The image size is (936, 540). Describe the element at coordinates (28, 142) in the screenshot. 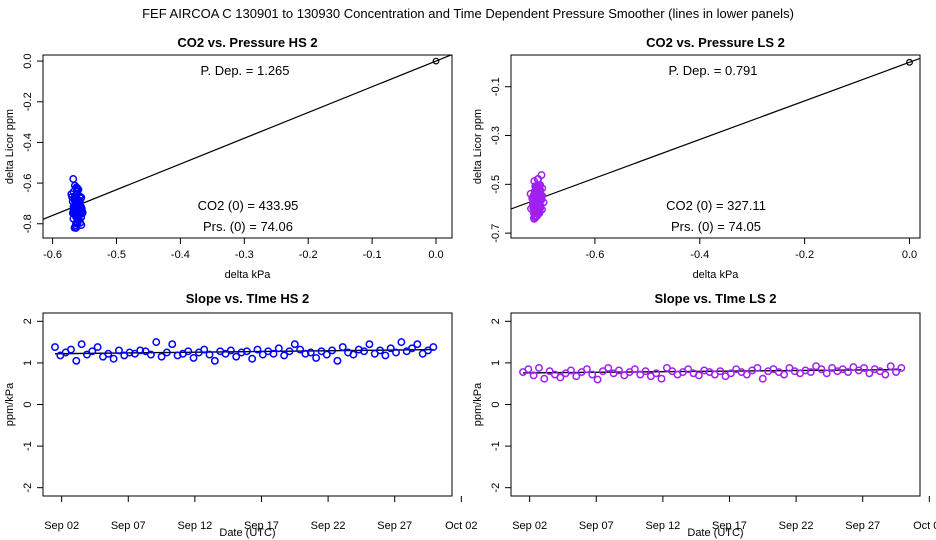

I see `y-tick-label: -0.4` at that location.